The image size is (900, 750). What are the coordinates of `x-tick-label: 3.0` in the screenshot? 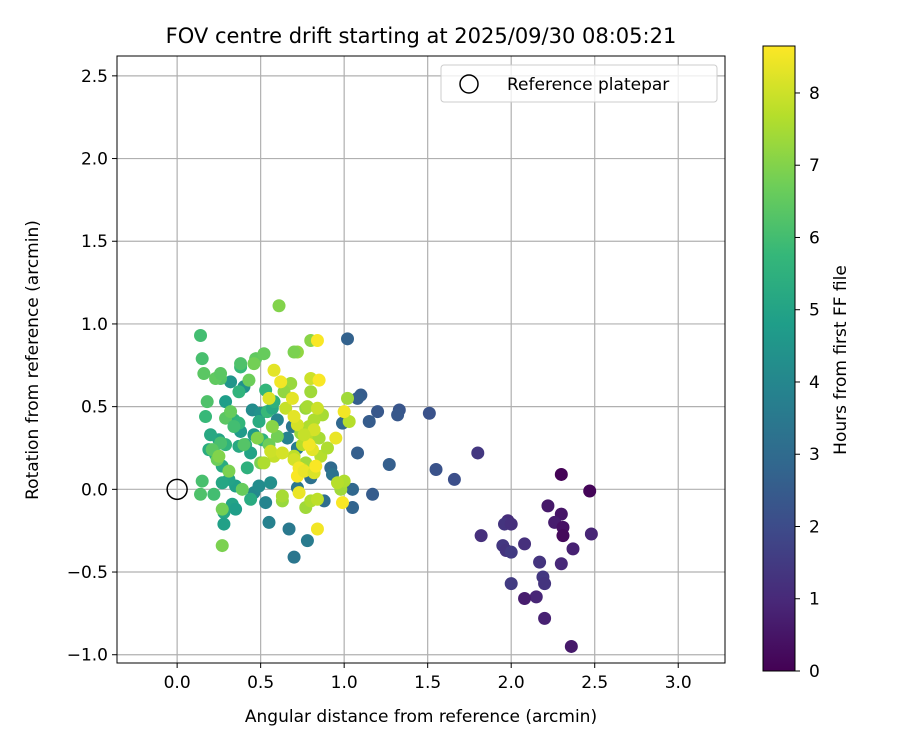 It's located at (678, 683).